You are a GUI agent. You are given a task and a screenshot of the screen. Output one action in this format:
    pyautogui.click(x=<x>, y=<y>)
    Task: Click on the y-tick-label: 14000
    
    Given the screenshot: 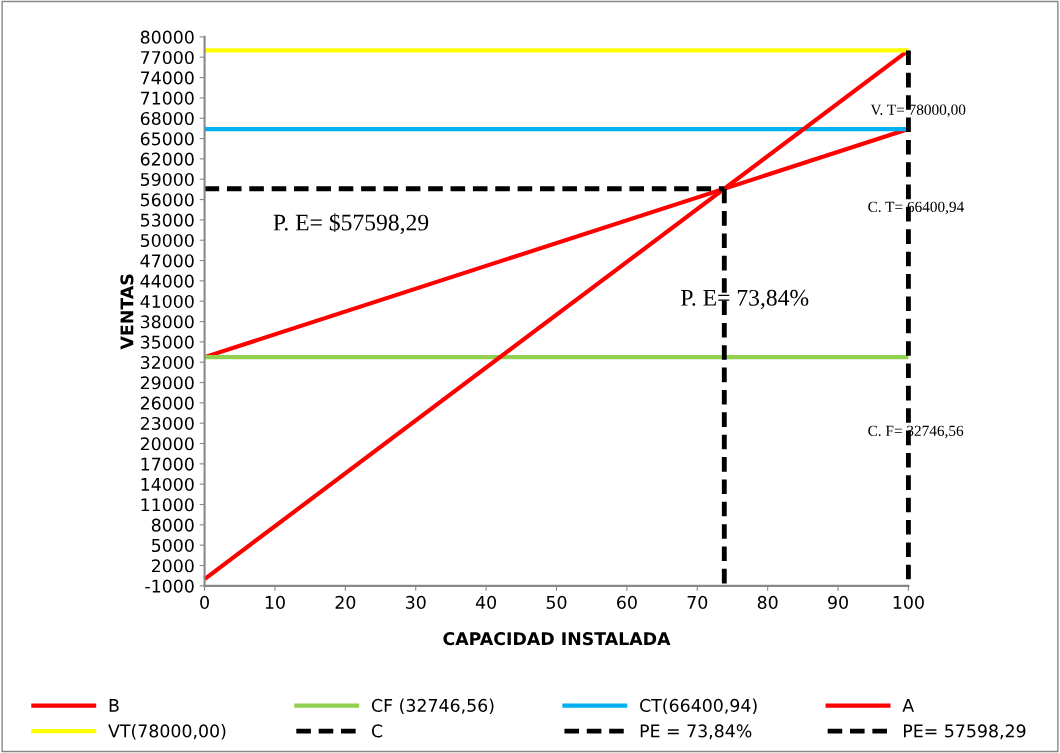 What is the action you would take?
    pyautogui.click(x=167, y=484)
    